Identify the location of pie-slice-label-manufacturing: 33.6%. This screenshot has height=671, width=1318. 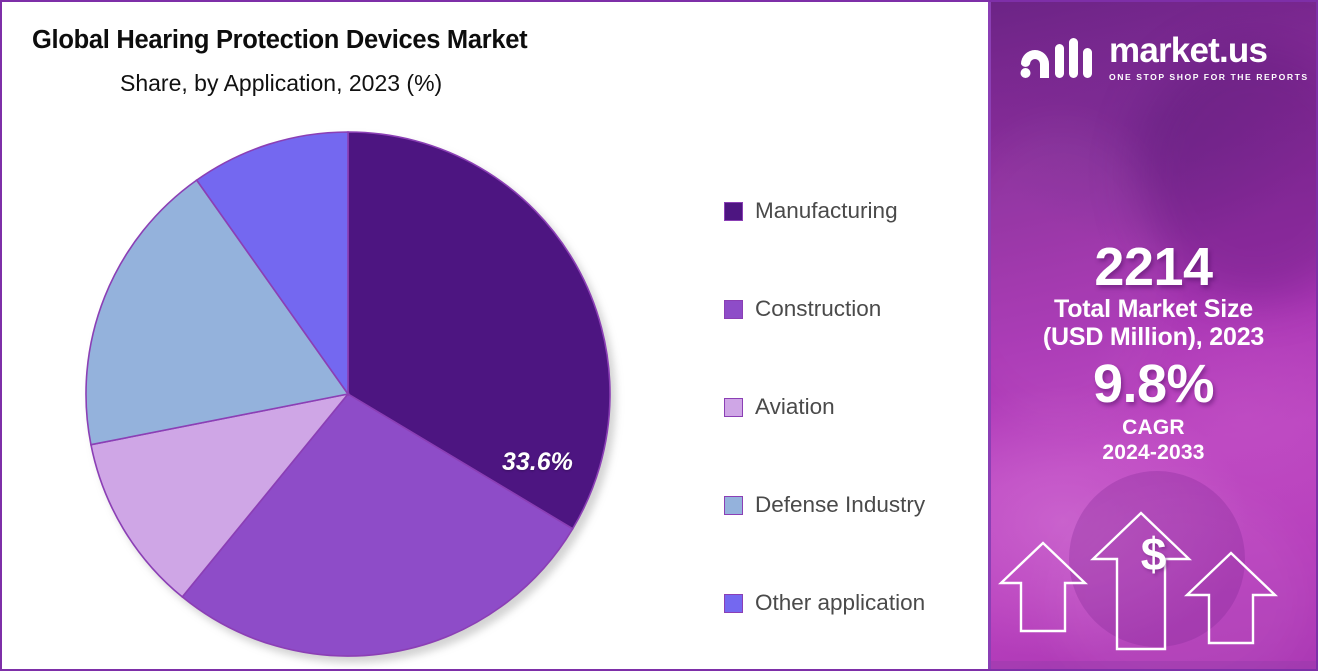
(537, 462).